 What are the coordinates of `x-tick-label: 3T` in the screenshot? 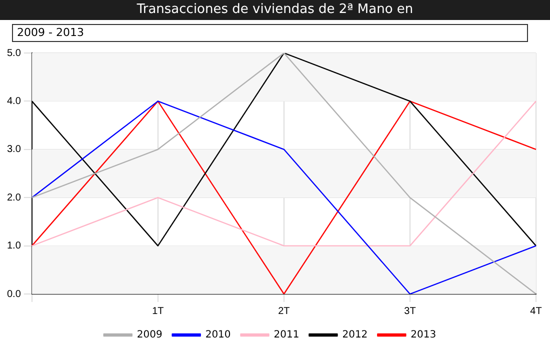 It's located at (410, 311).